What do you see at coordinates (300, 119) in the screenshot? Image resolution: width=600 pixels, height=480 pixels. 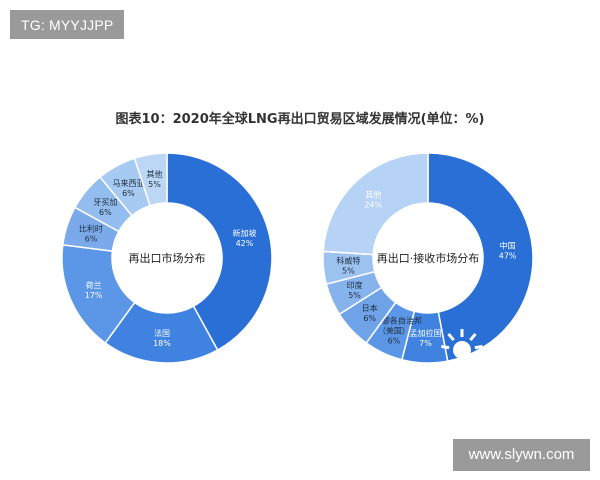 I see `chart-title: 图表10：2020年全球LNG再出口贸易区域发展情况(单位：%)` at bounding box center [300, 119].